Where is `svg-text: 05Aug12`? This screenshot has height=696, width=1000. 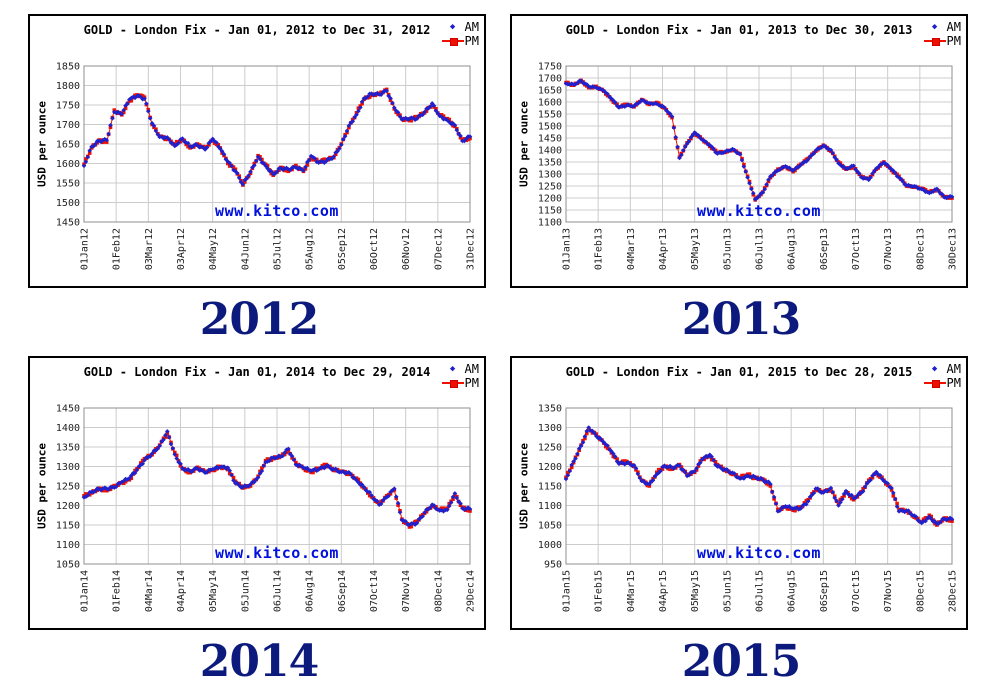 svg-text: 05Aug12 is located at coordinates (310, 249).